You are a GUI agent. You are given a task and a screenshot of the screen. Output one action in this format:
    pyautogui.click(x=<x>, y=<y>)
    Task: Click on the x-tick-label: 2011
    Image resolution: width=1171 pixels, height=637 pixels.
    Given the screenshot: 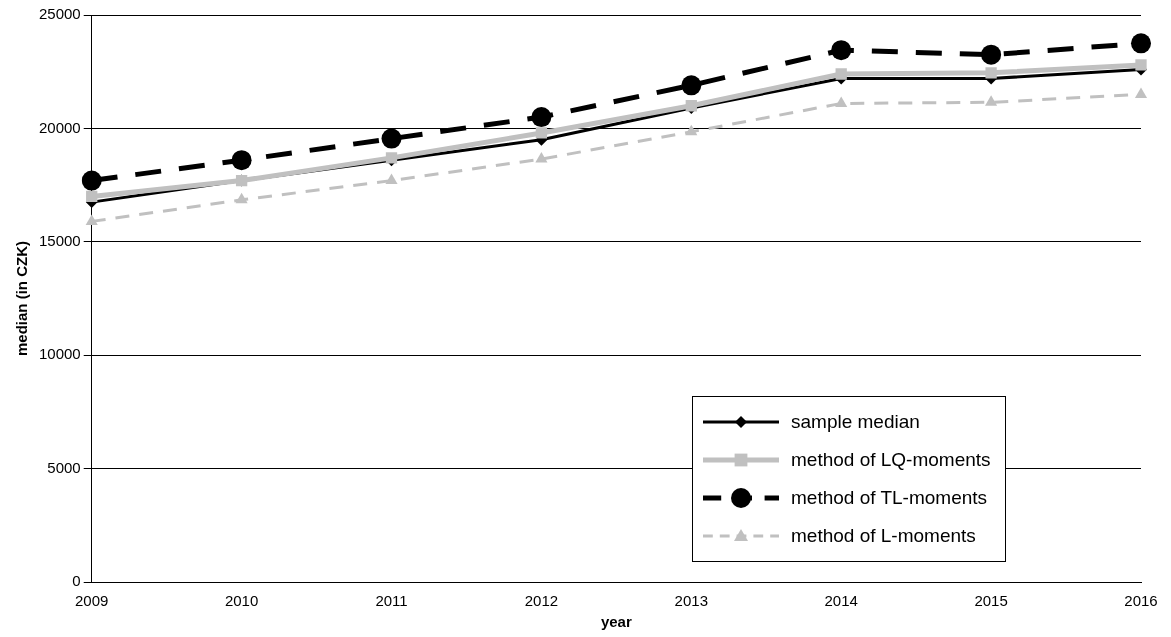 What is the action you would take?
    pyautogui.click(x=391, y=601)
    